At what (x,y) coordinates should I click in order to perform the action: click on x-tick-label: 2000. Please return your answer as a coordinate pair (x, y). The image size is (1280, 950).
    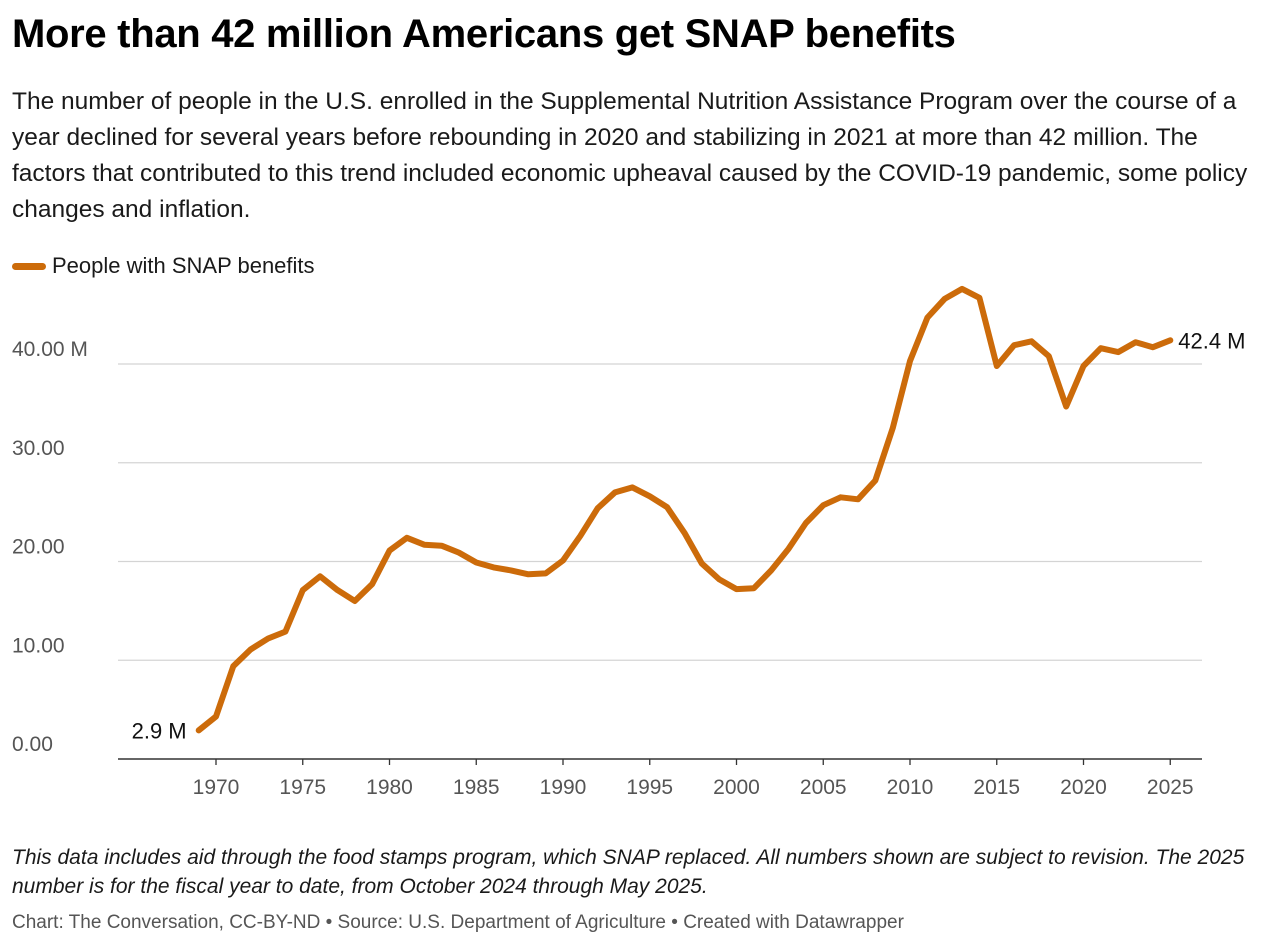
    Looking at the image, I should click on (736, 787).